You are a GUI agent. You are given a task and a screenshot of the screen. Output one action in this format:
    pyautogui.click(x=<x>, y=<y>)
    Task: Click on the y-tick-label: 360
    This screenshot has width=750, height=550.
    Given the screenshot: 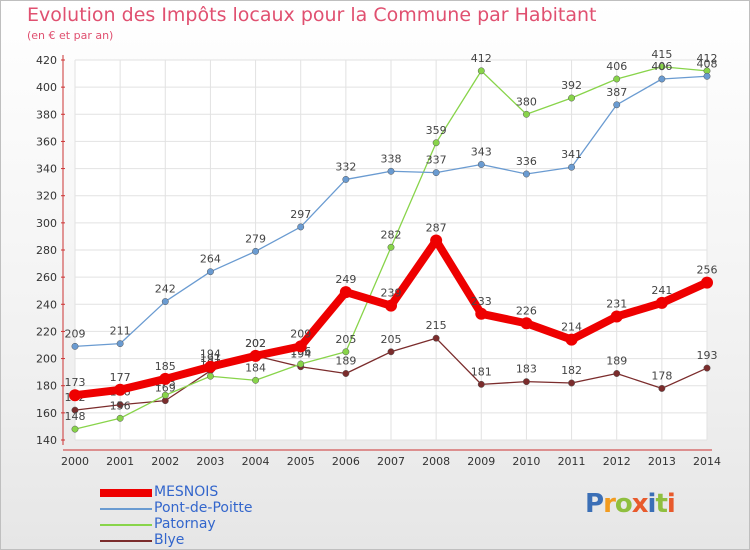 What is the action you would take?
    pyautogui.click(x=46, y=141)
    